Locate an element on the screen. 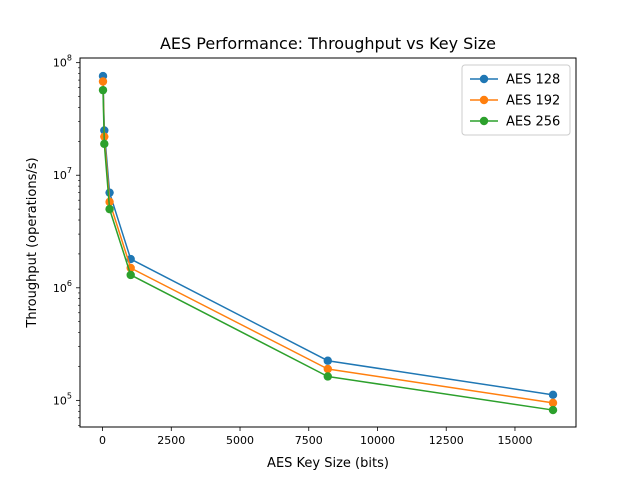 This screenshot has height=484, width=640. y-tick: 107 is located at coordinates (66, 174).